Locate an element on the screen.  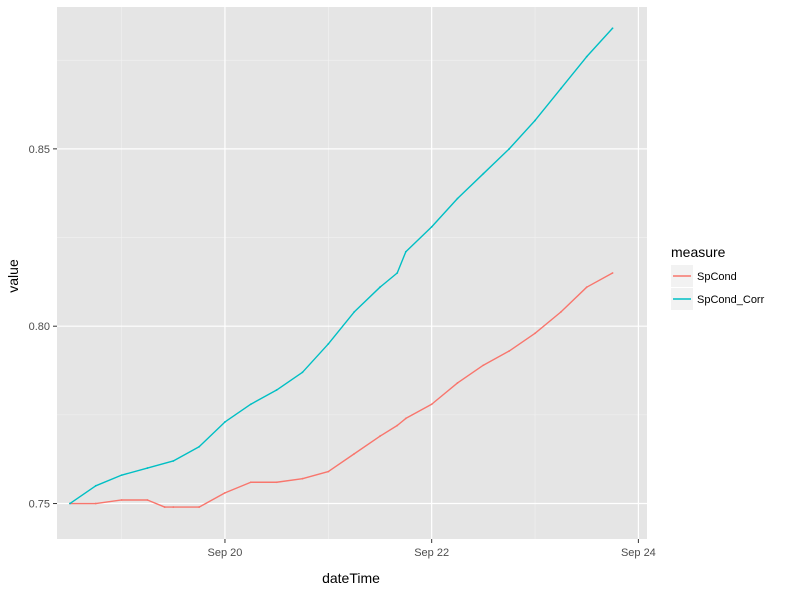
x-tick-label: Sep 20 is located at coordinates (225, 553).